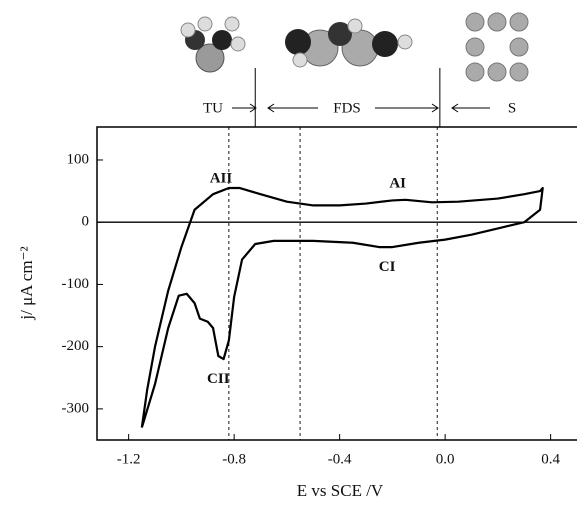 Image resolution: width=578 pixels, height=507 pixels. I want to click on x-axis-label: E vs SCE /V, so click(340, 490).